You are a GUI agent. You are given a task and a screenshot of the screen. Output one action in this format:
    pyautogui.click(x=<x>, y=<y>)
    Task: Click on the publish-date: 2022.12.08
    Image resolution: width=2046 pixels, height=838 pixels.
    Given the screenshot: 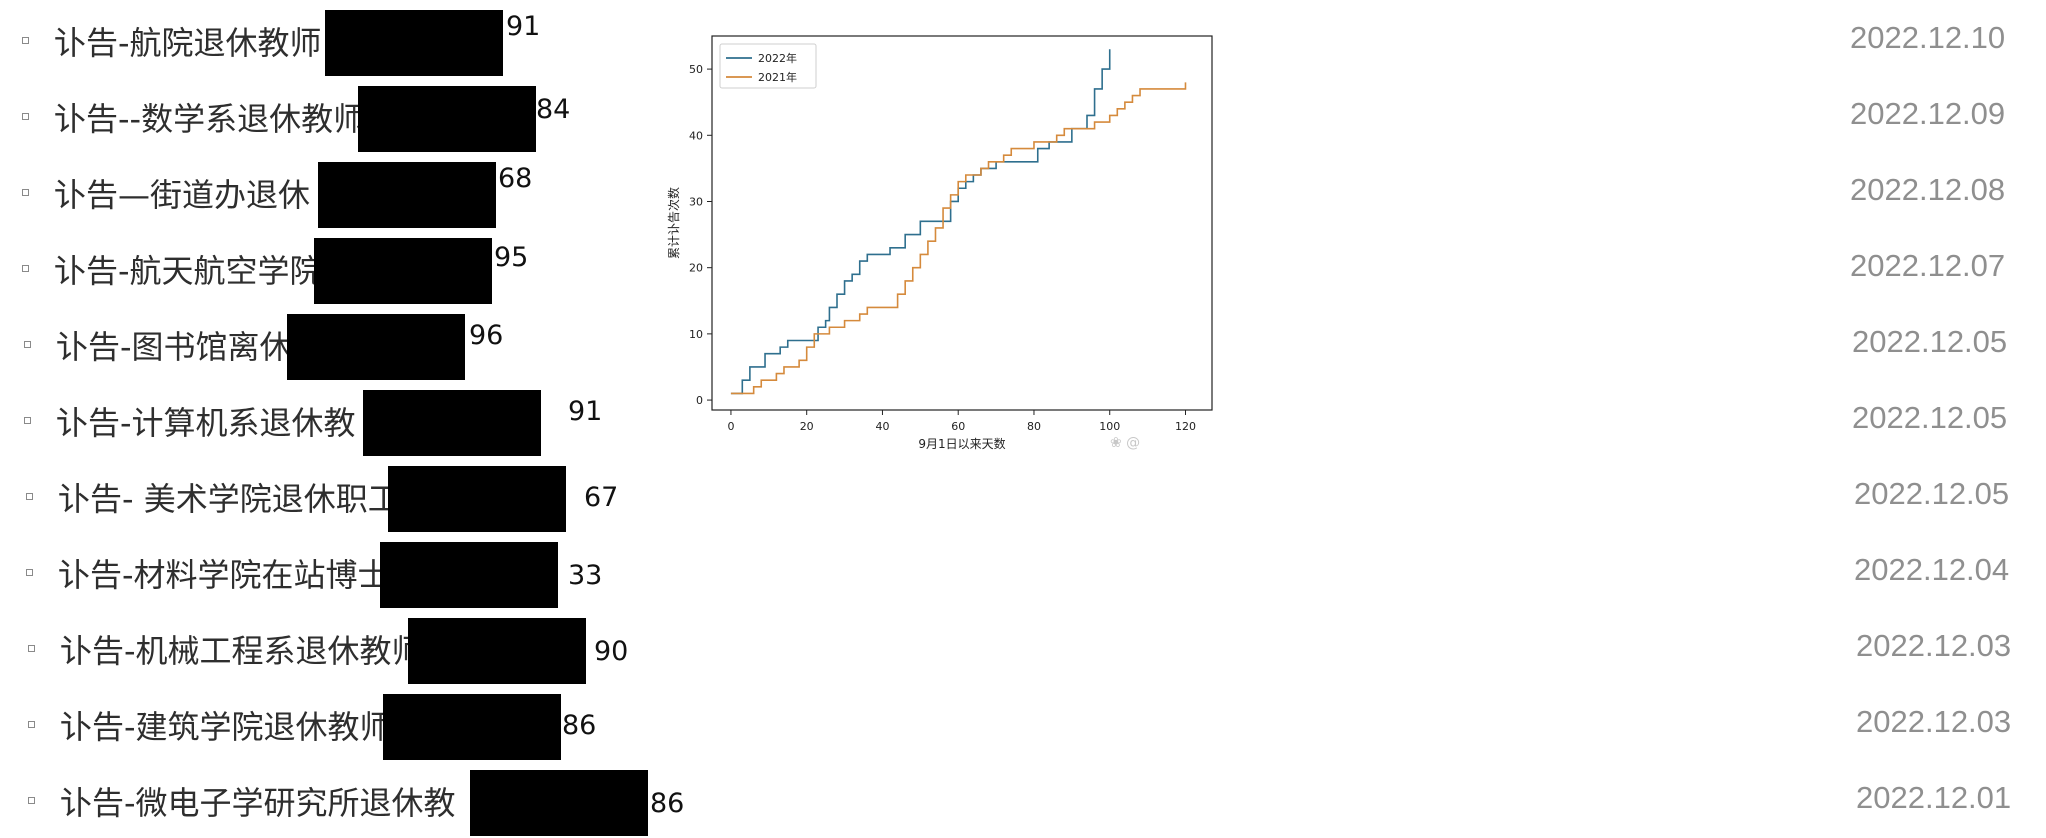 What is the action you would take?
    pyautogui.click(x=1928, y=189)
    